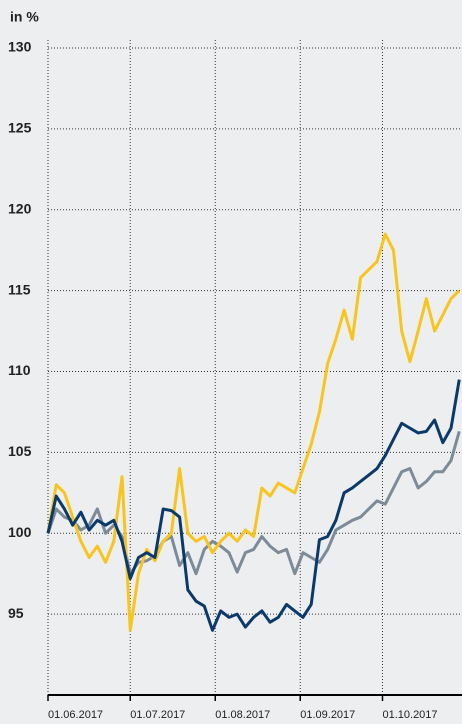 The width and height of the screenshot is (462, 724). What do you see at coordinates (327, 715) in the screenshot?
I see `x-tick-label: 01.09.2017` at bounding box center [327, 715].